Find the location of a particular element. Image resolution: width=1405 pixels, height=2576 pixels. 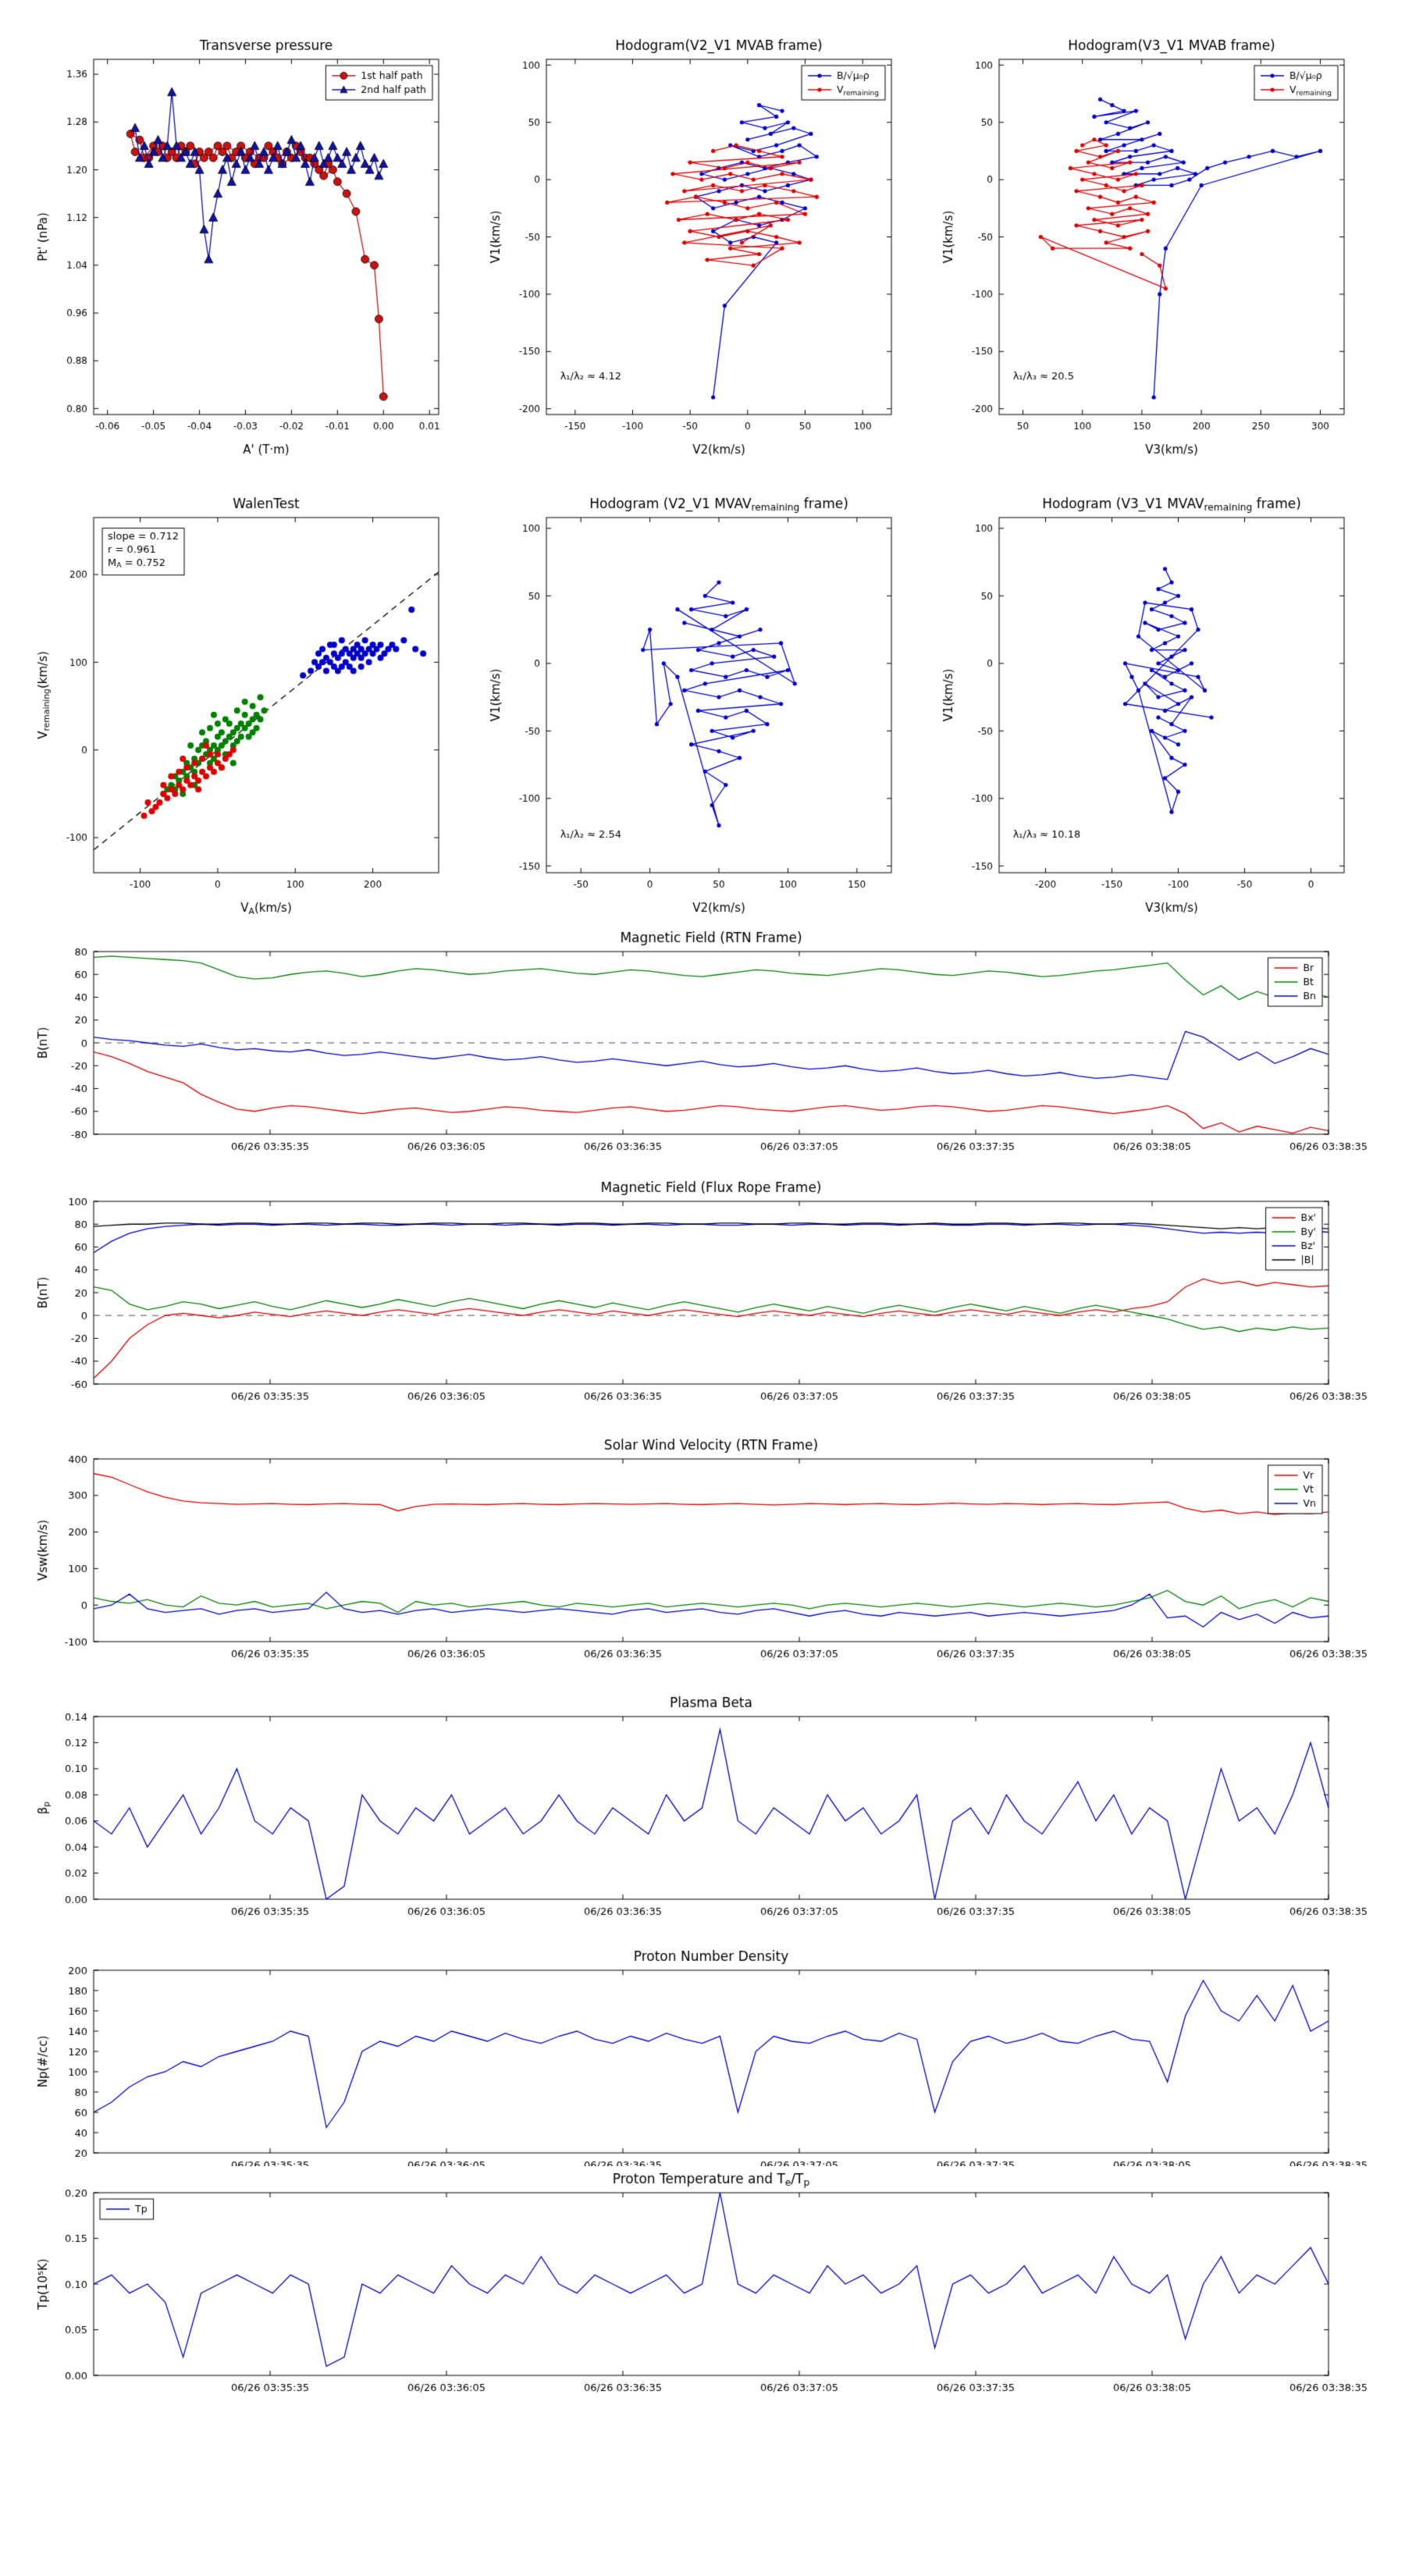

chart-hodogram-v3v1-mvav-canvas is located at coordinates (1140, 704).